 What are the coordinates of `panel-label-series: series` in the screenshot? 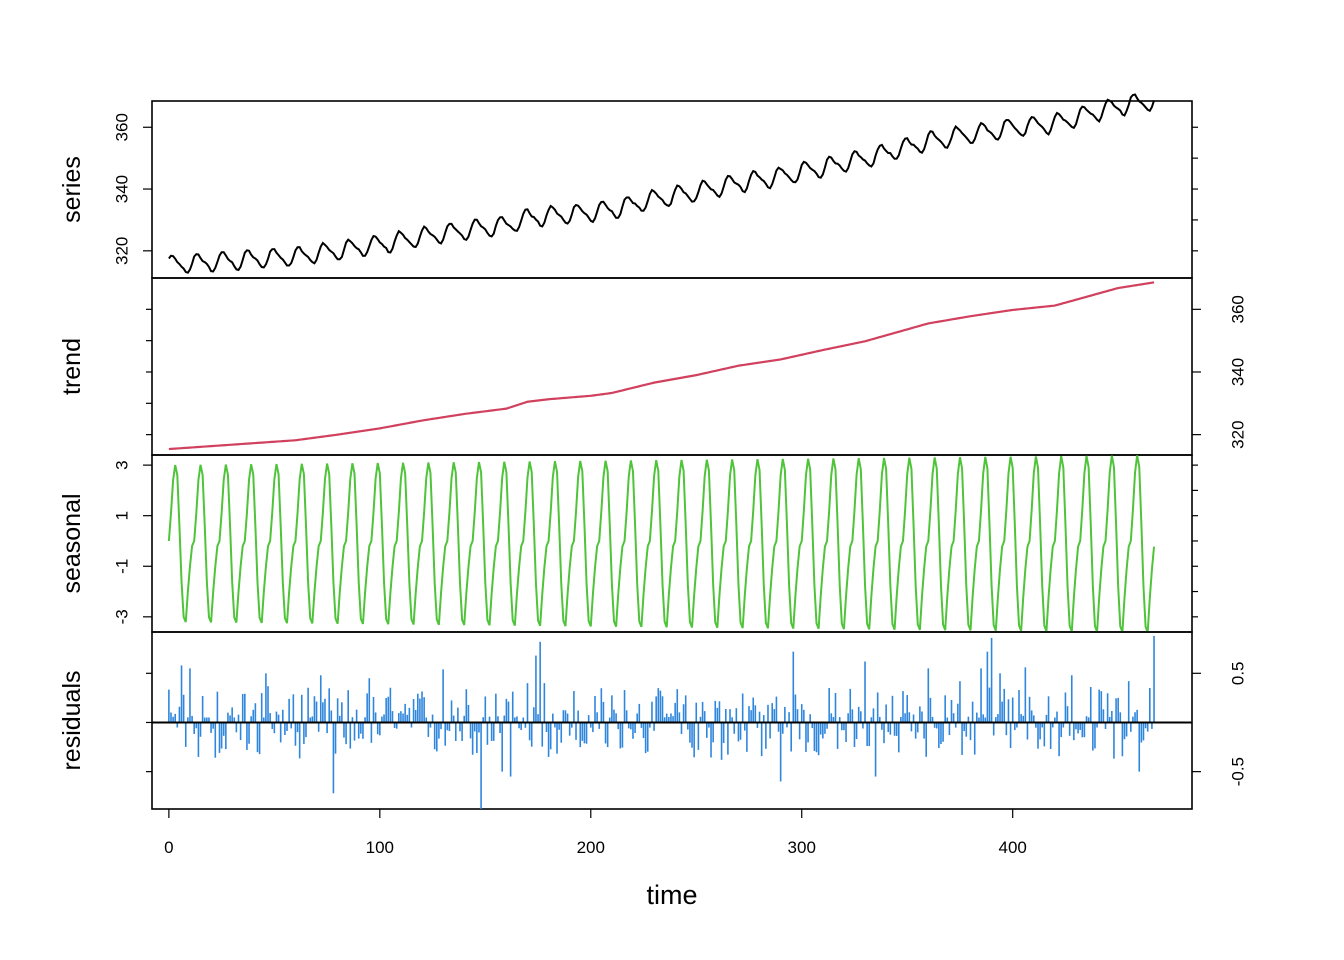 It's located at (72, 189).